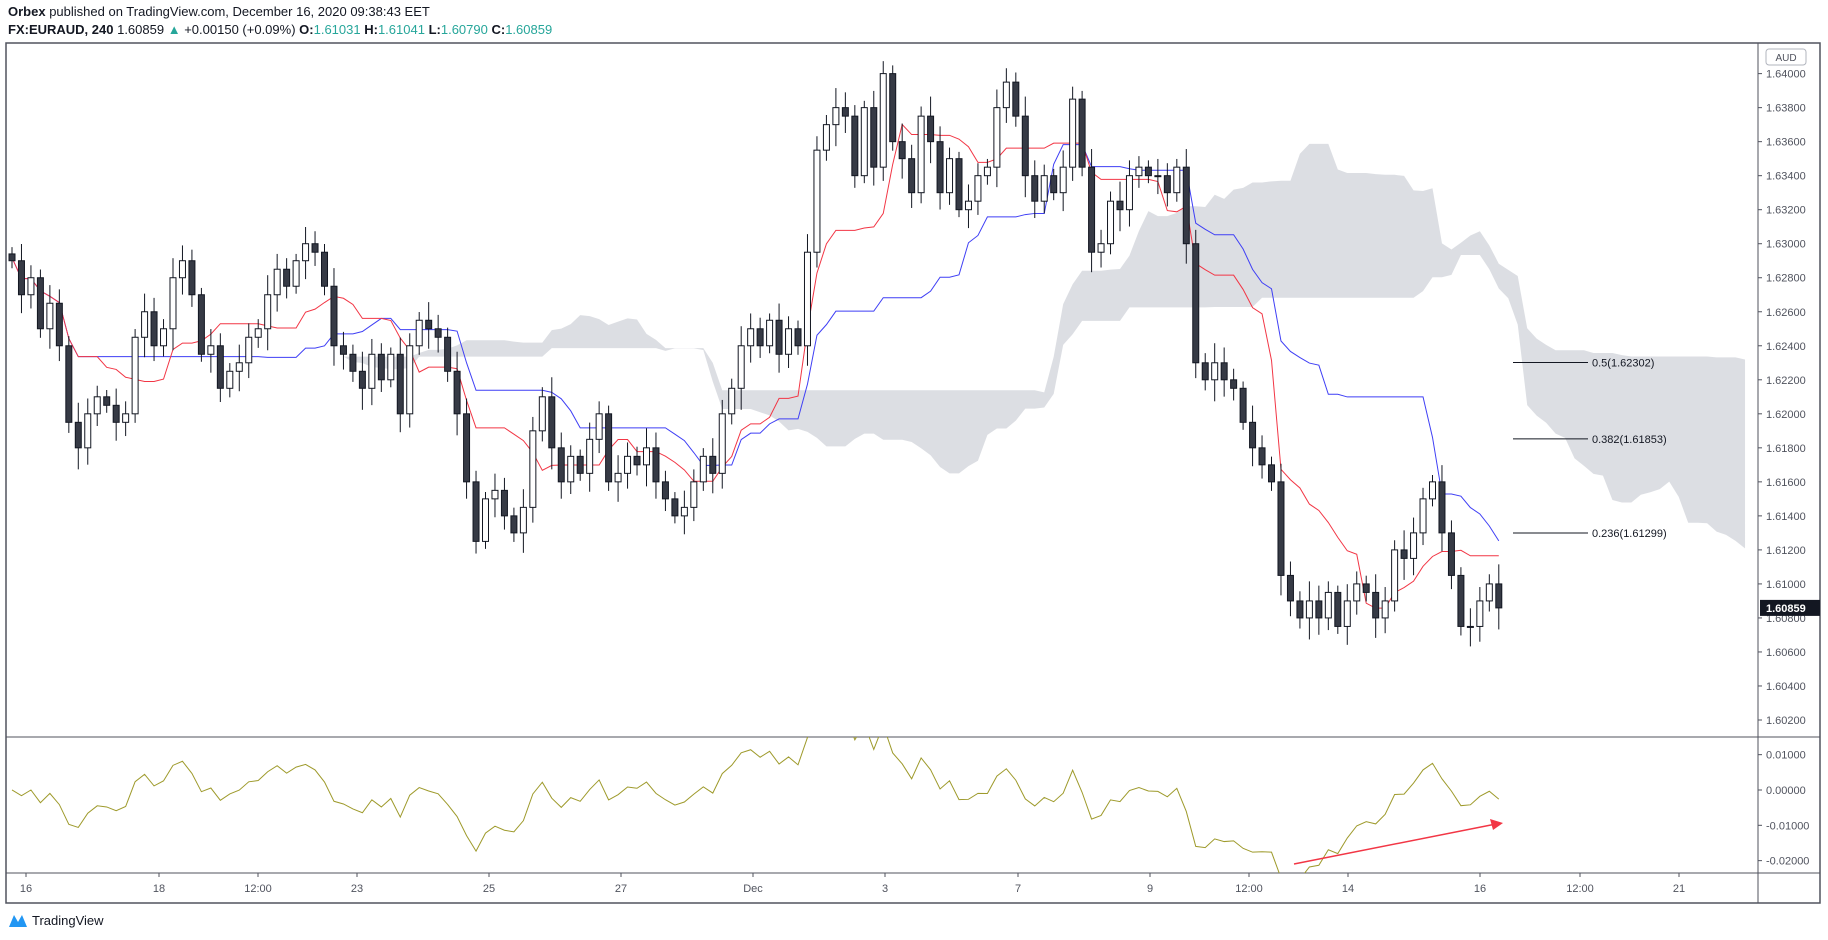 The height and width of the screenshot is (940, 1828). I want to click on time-tick-label: 25, so click(489, 889).